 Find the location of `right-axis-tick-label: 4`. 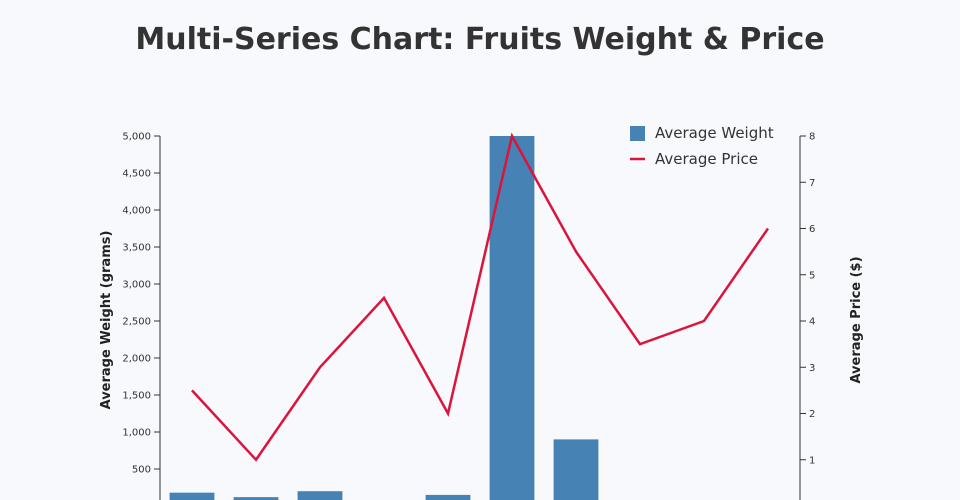

right-axis-tick-label: 4 is located at coordinates (812, 322).